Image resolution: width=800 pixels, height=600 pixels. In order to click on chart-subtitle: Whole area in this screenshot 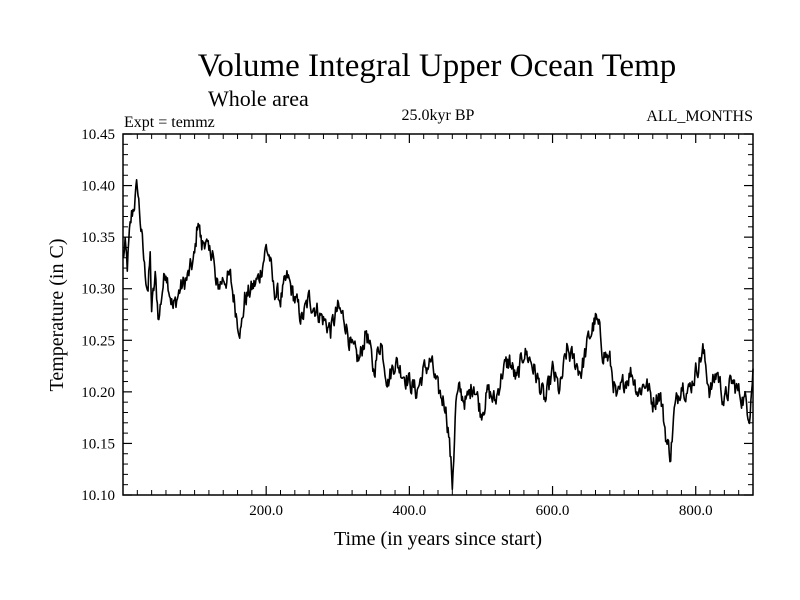, I will do `click(258, 98)`.